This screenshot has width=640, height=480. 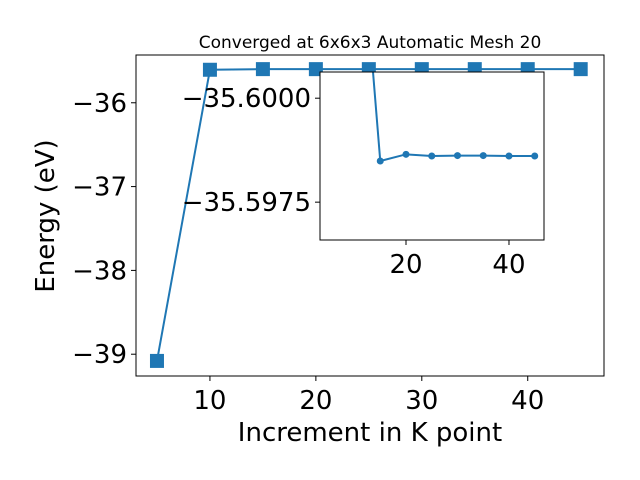 I want to click on plot-frame, so click(x=432, y=156).